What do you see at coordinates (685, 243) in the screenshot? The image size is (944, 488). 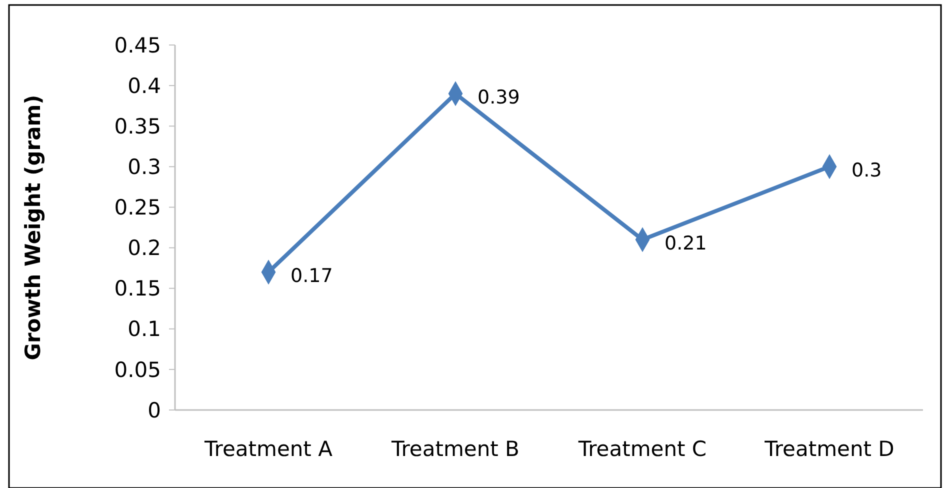 I see `data-label: 0.21` at bounding box center [685, 243].